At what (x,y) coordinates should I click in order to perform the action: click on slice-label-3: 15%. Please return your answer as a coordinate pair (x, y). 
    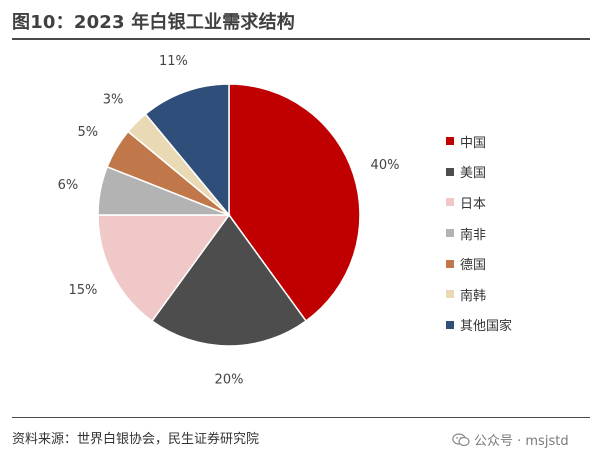
    Looking at the image, I should click on (82, 290).